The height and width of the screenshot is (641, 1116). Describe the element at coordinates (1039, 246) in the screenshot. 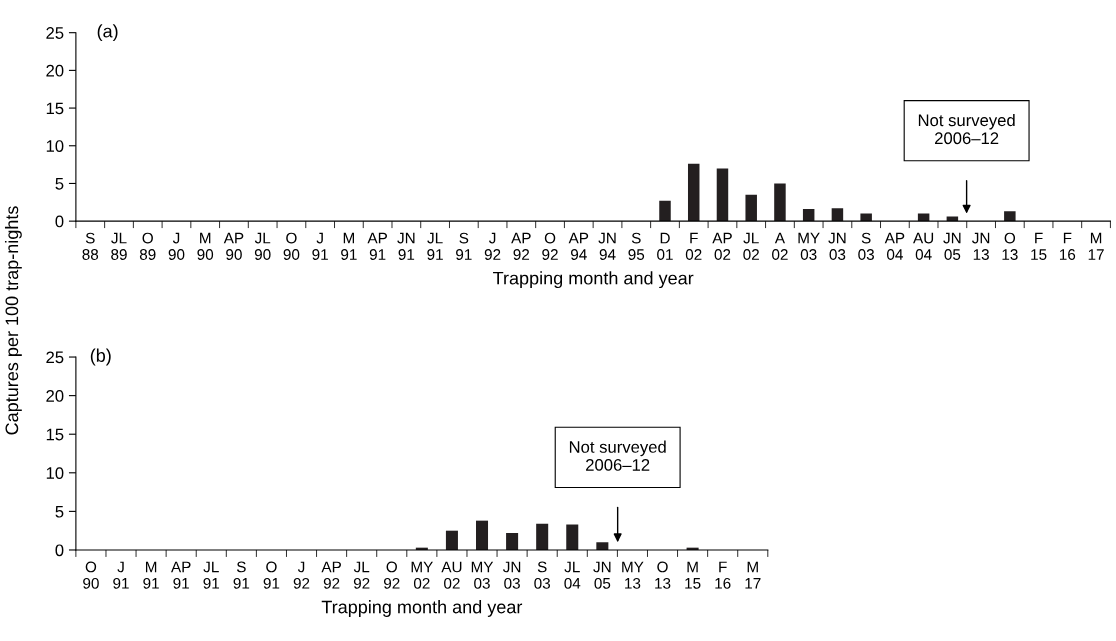

I see `x-tick-label: F 15` at that location.